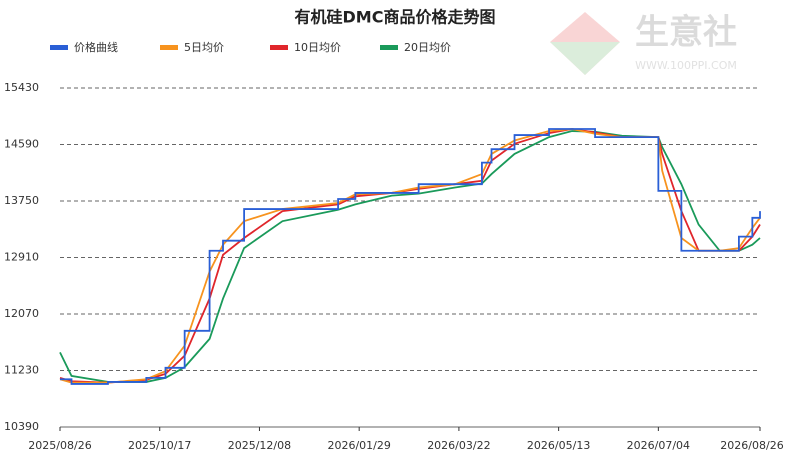 The image size is (790, 462). I want to click on x-tick-label: 2025/10/17, so click(159, 445).